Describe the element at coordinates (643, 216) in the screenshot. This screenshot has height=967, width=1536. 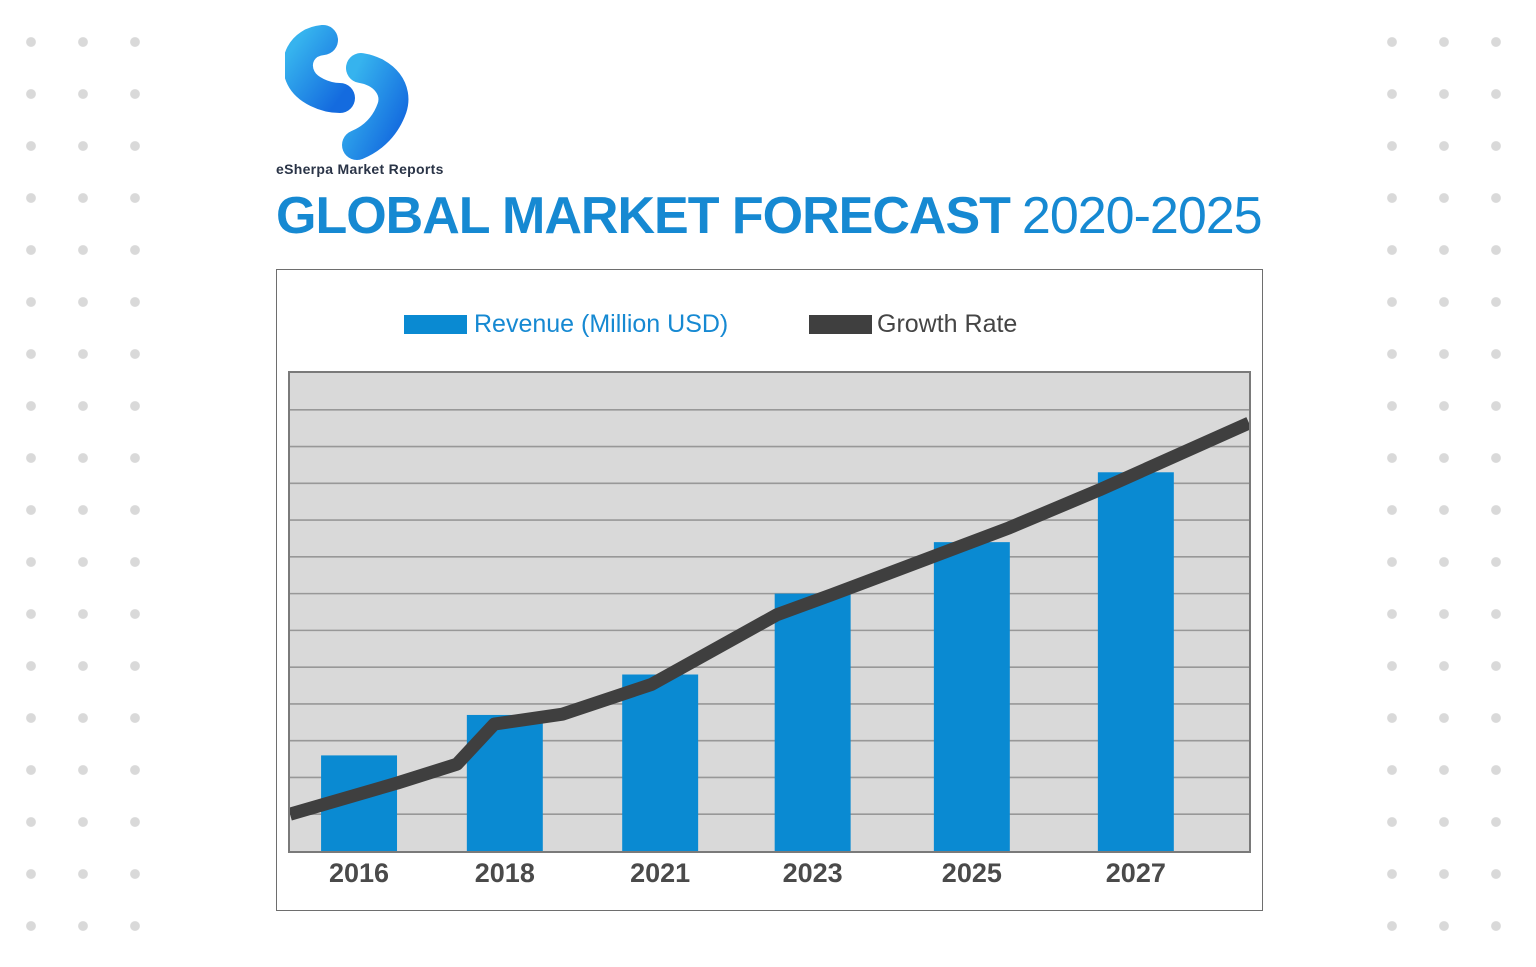
I see `title-main: GLOBAL MARKET FORECAST` at that location.